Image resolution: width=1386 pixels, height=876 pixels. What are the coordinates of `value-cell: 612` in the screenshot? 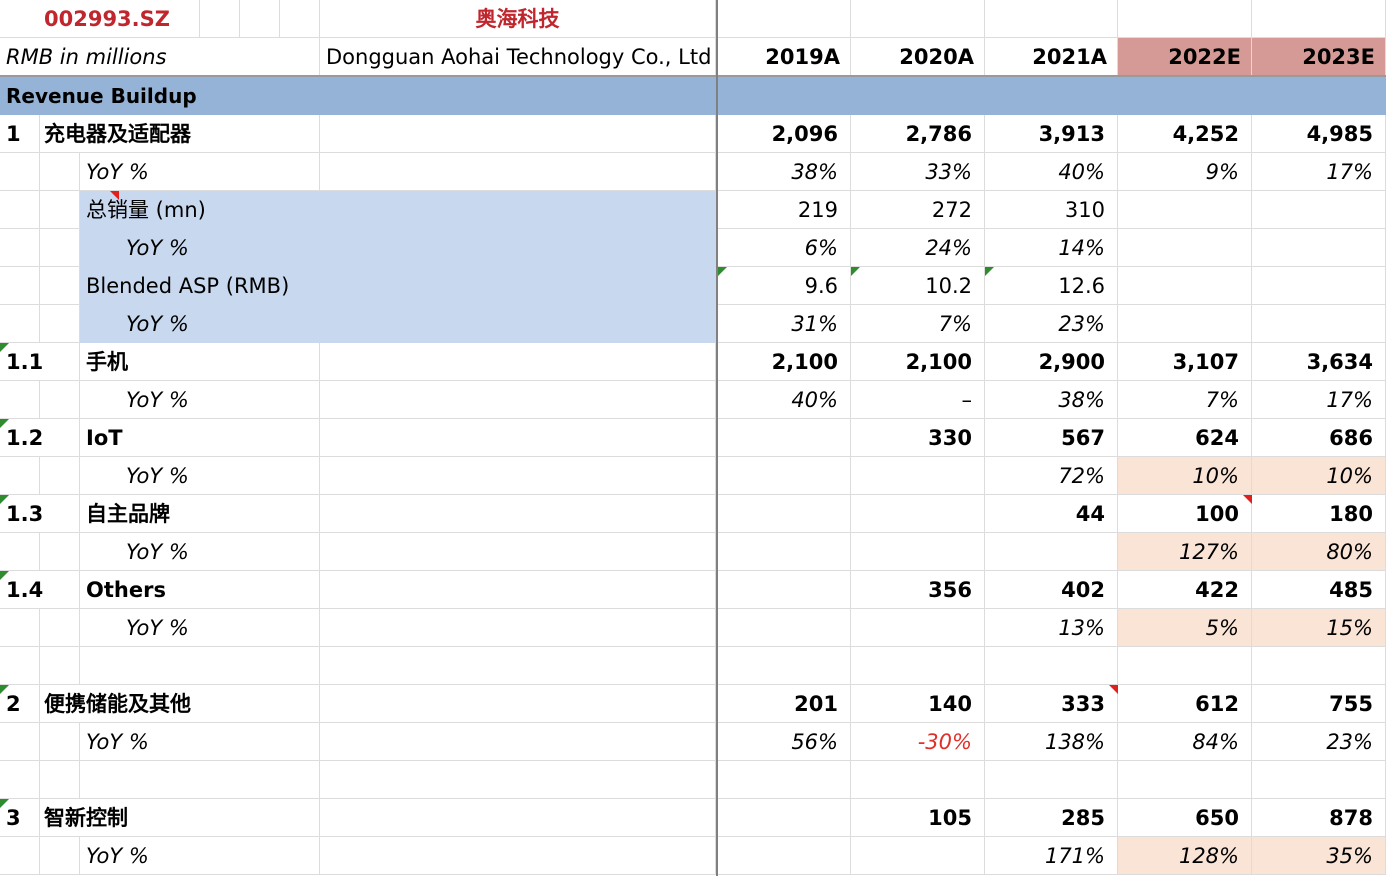 It's located at (1185, 704).